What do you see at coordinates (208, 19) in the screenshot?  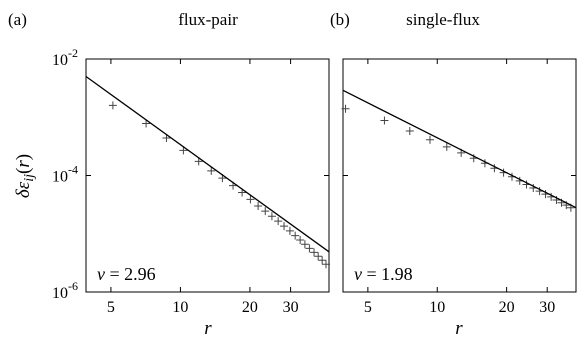 I see `chart-title-a: flux-pair` at bounding box center [208, 19].